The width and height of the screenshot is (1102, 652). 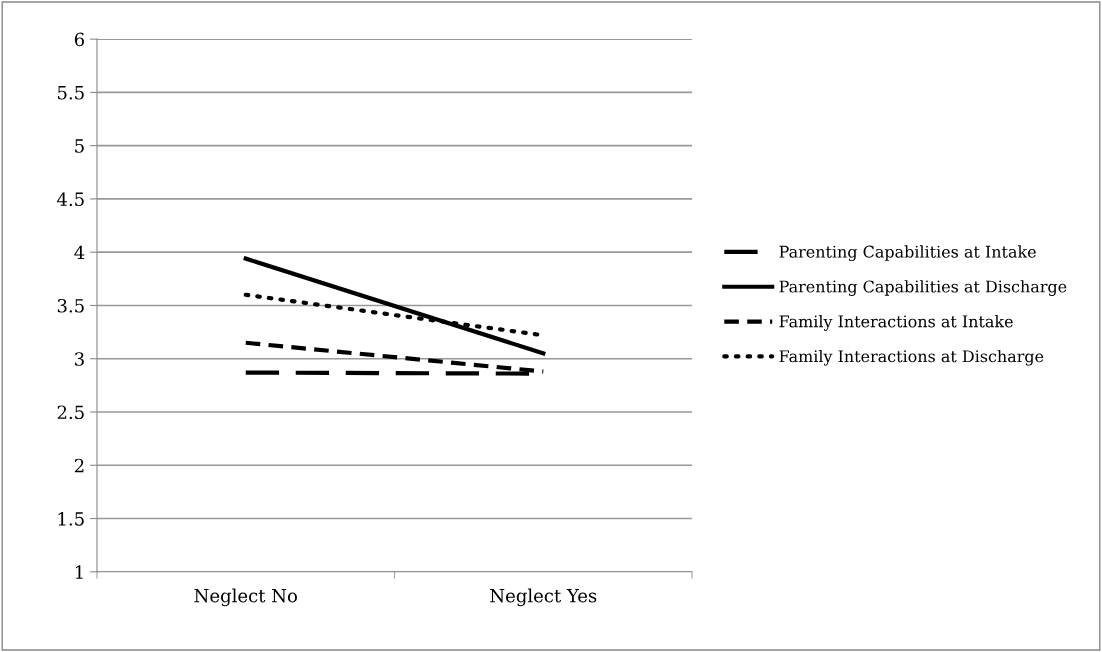 What do you see at coordinates (70, 199) in the screenshot?
I see `y-tick-label: 4.5` at bounding box center [70, 199].